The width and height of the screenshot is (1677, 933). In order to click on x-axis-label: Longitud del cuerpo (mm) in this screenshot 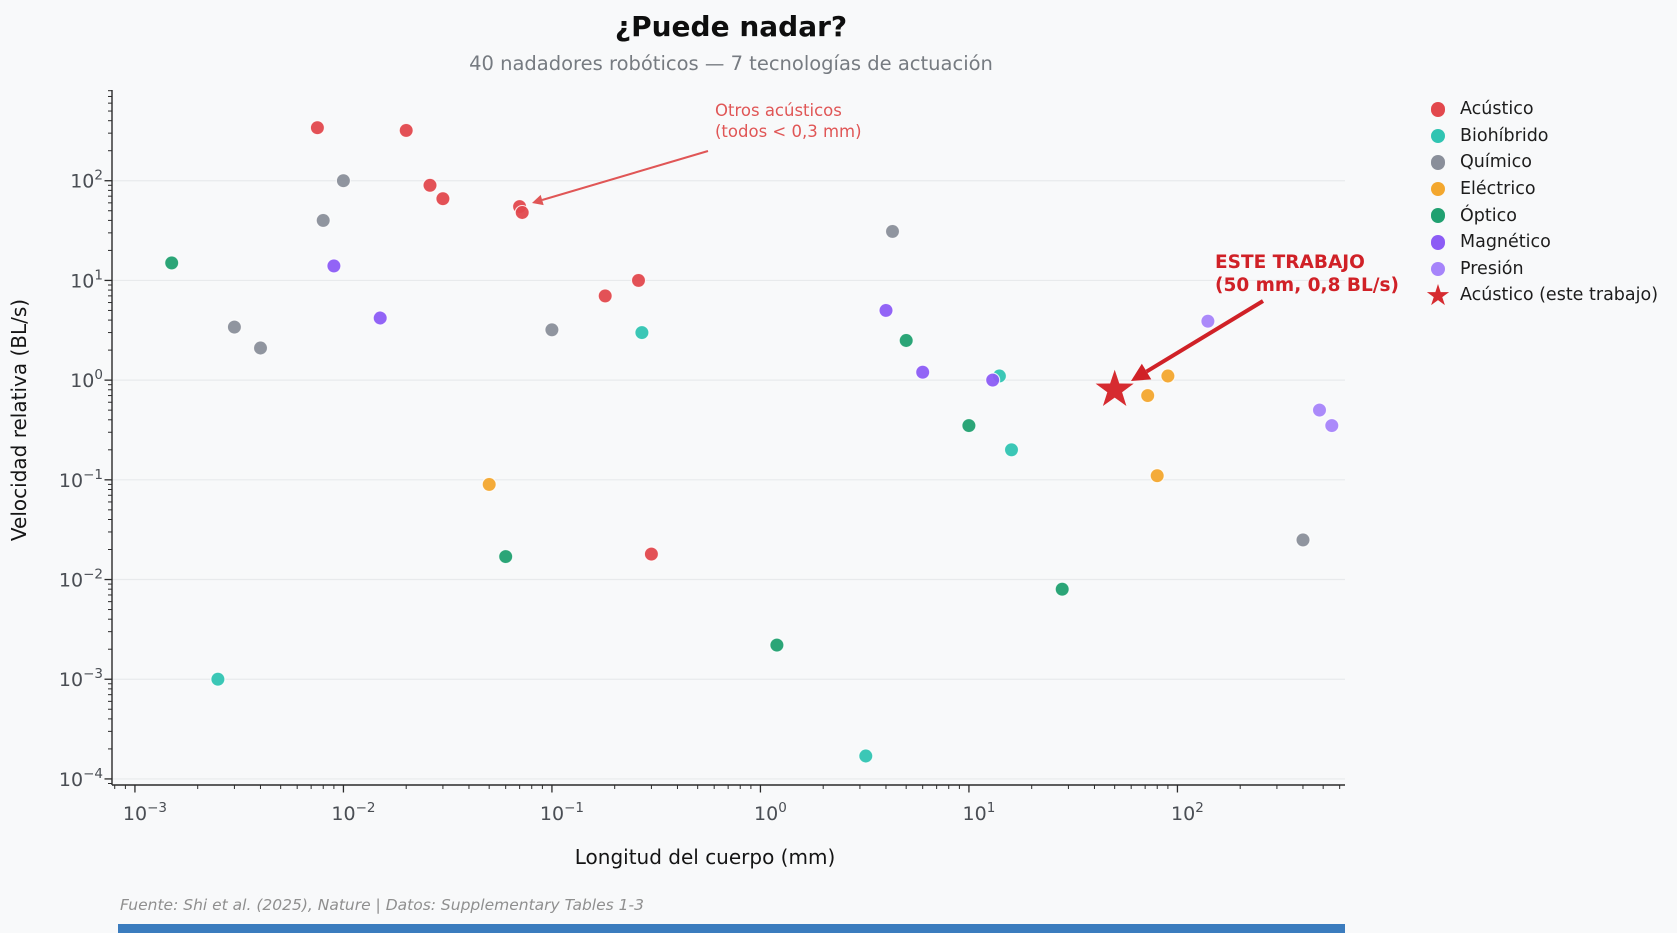, I will do `click(705, 857)`.